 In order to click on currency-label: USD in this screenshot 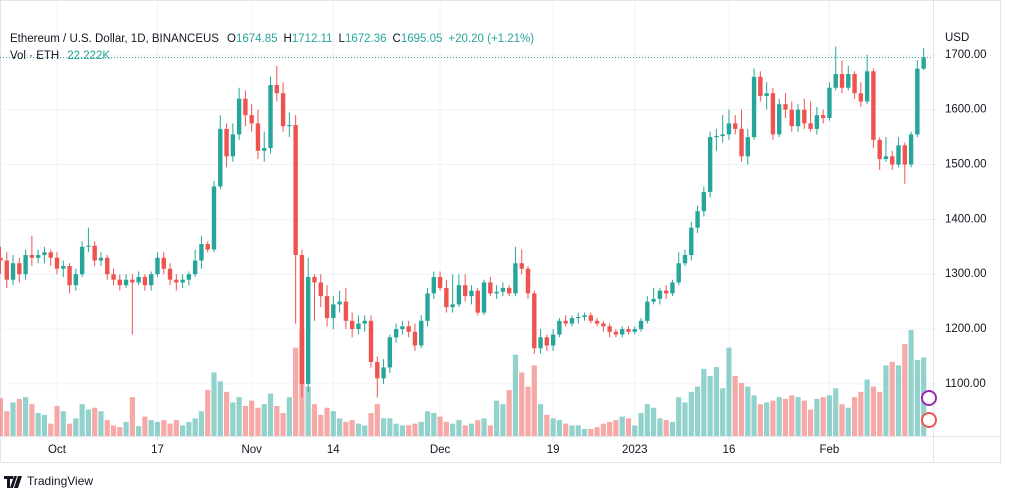, I will do `click(957, 38)`.